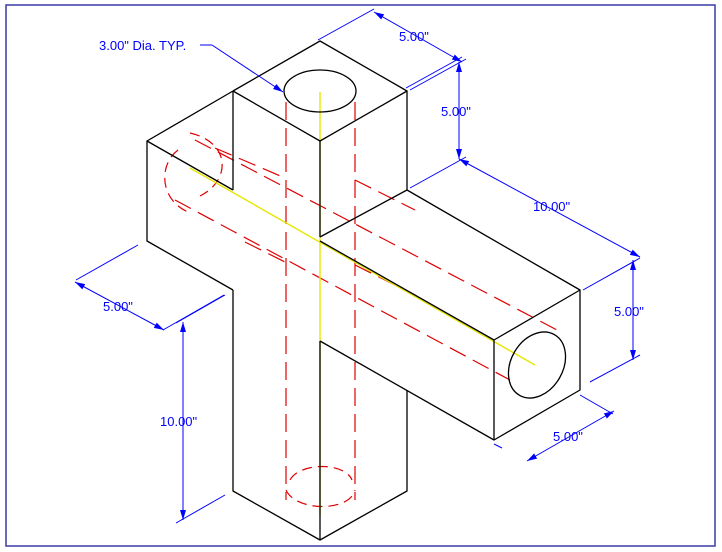 The image size is (722, 552). I want to click on right-hole, so click(537, 365).